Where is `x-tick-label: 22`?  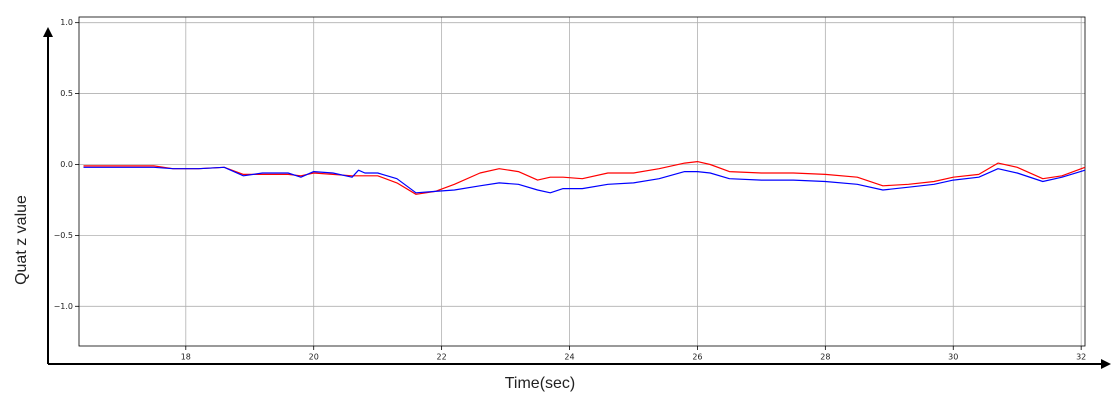
x-tick-label: 22 is located at coordinates (442, 357).